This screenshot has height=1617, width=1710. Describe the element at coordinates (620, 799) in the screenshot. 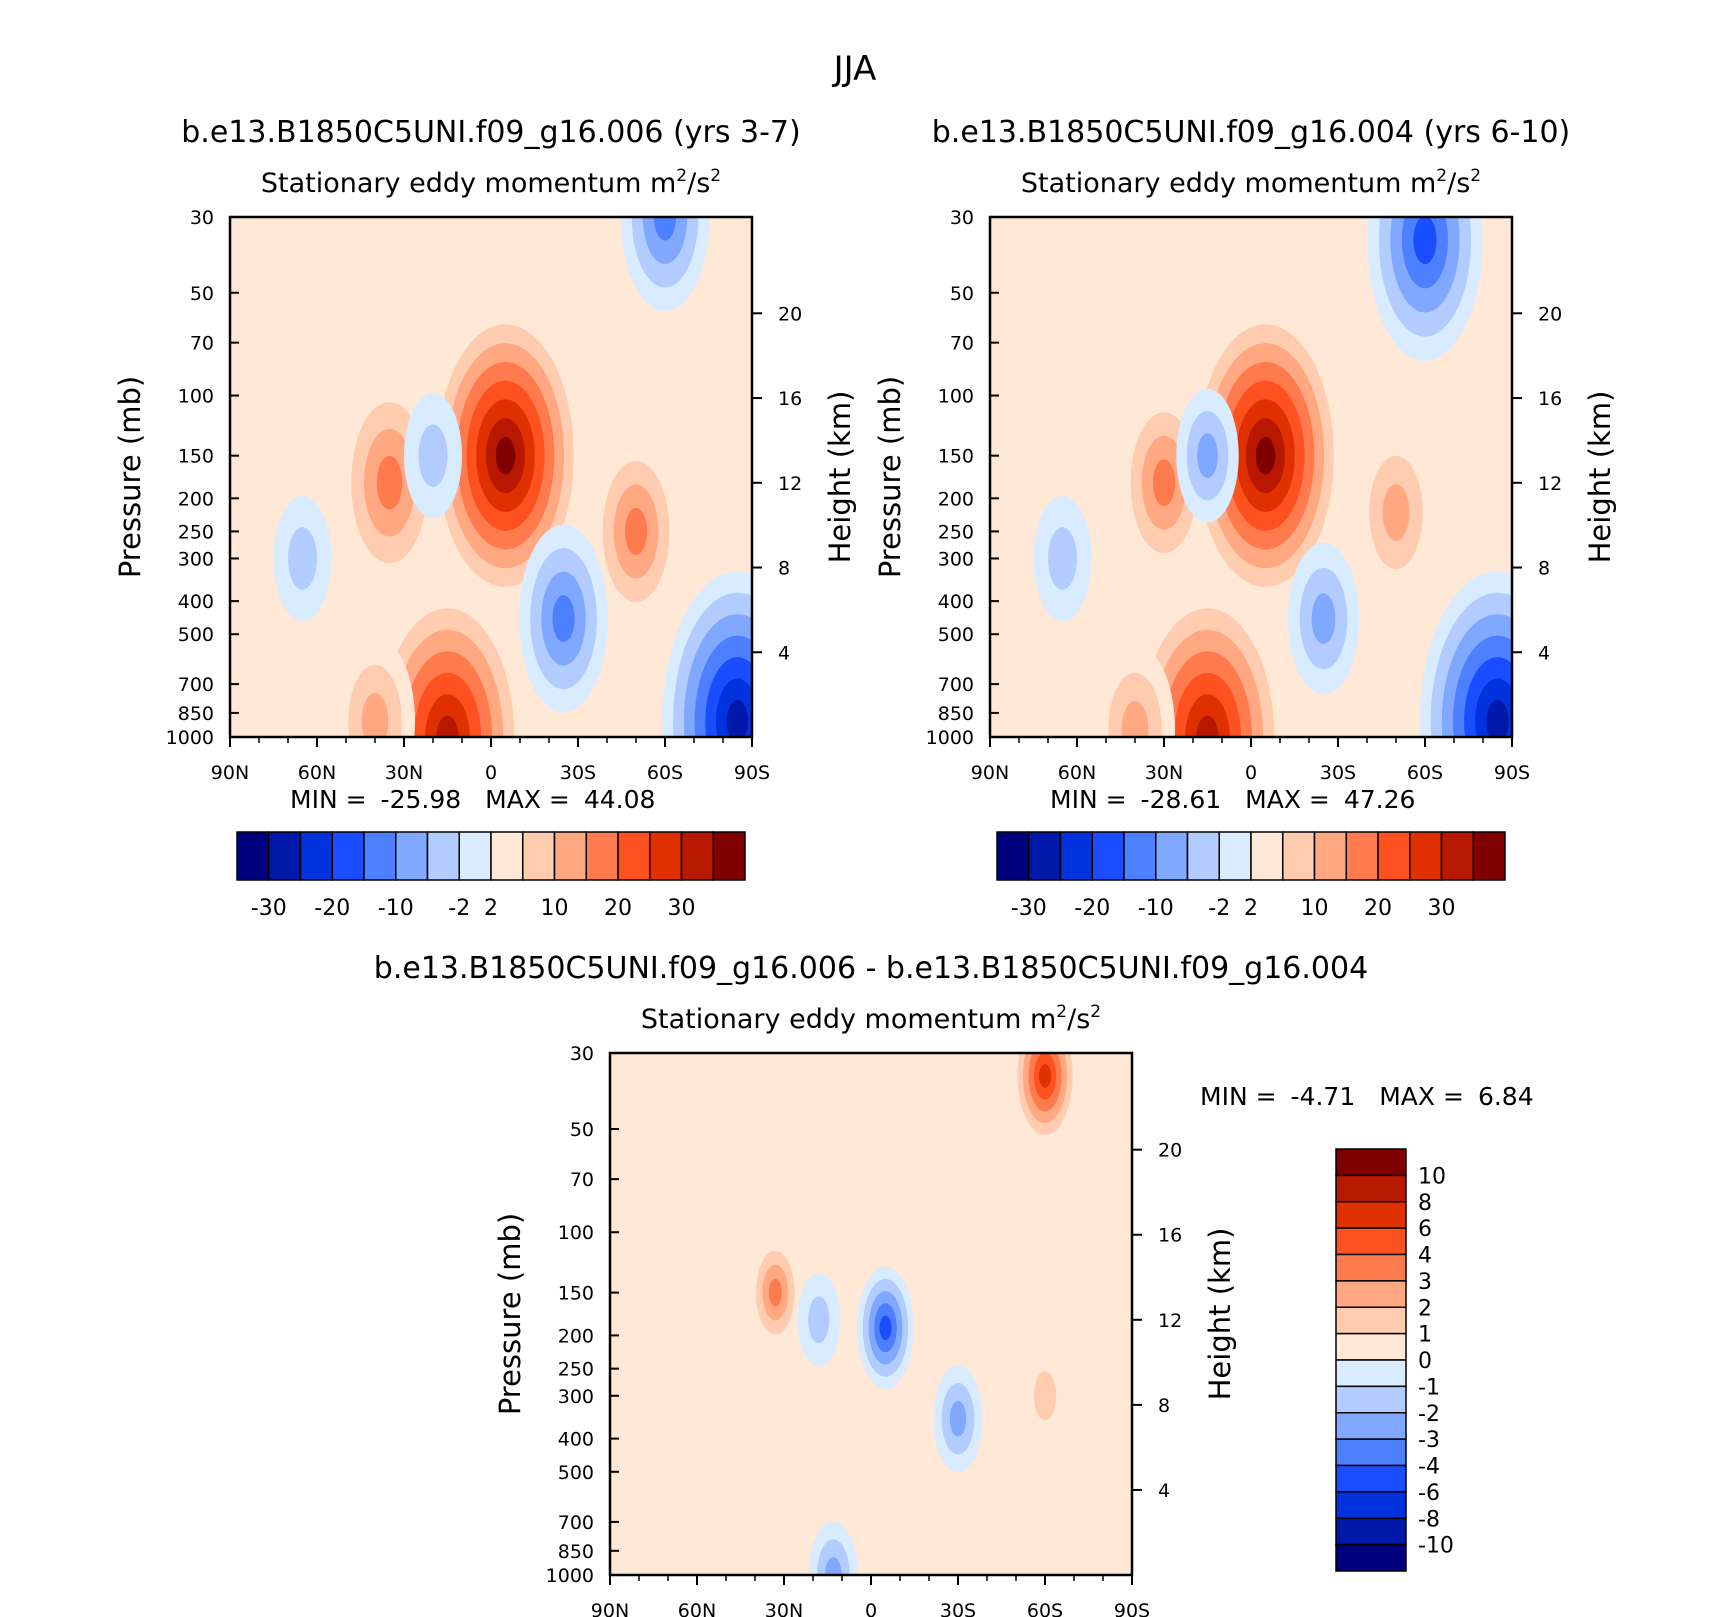

I see `min-max-part: 44.08` at that location.